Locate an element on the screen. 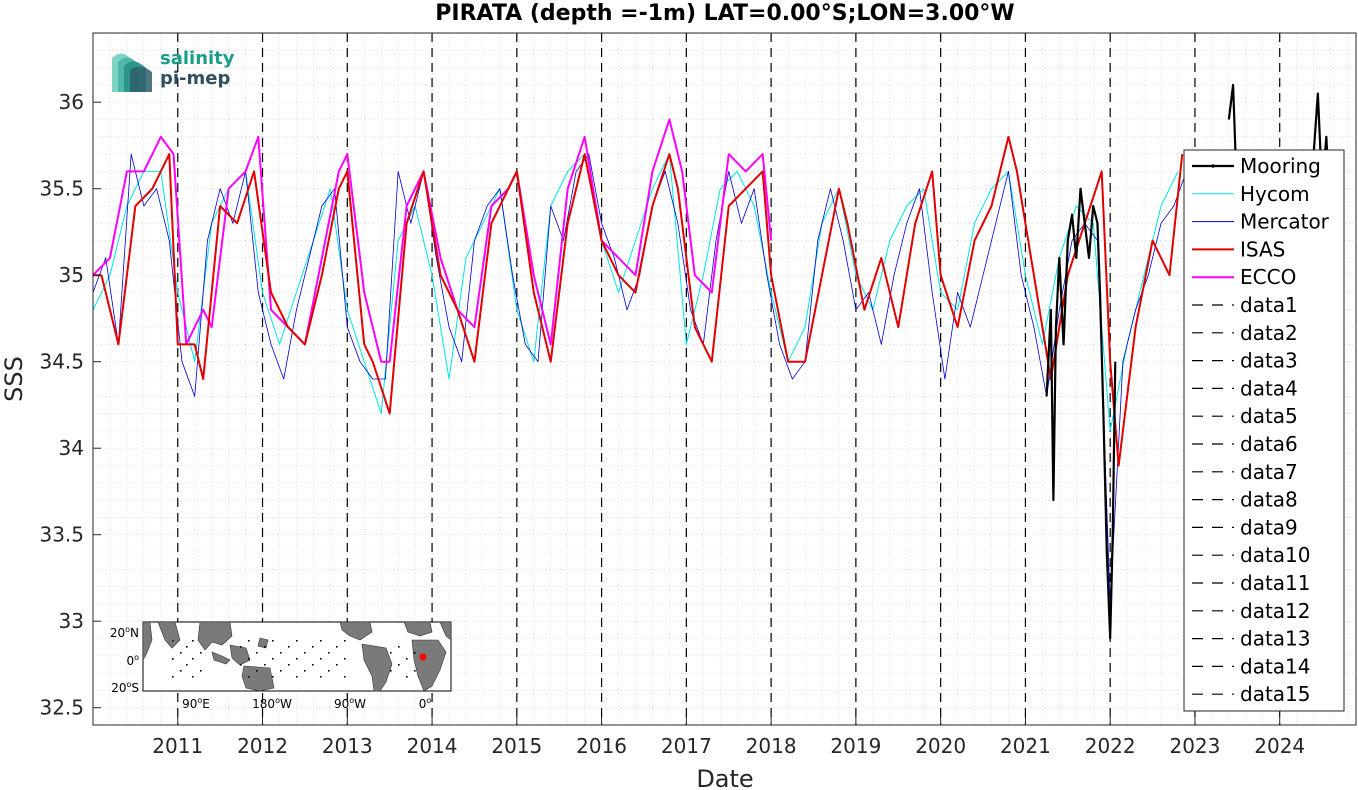 The image size is (1358, 790). legend-label: data4 is located at coordinates (1269, 388).